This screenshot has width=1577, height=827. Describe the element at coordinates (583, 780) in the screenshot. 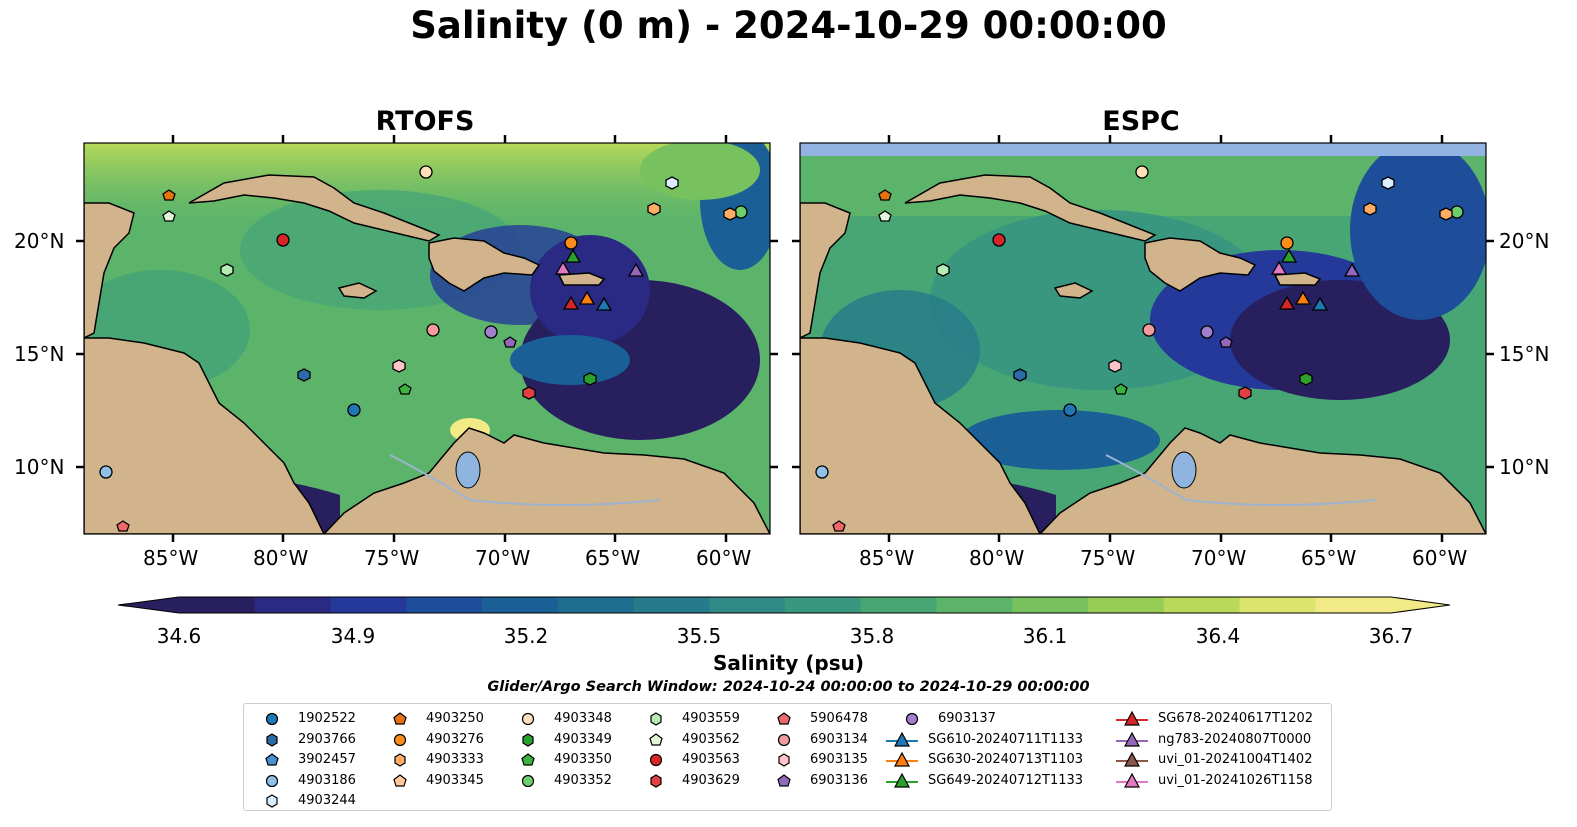

I see `legend-label: 4903352` at that location.